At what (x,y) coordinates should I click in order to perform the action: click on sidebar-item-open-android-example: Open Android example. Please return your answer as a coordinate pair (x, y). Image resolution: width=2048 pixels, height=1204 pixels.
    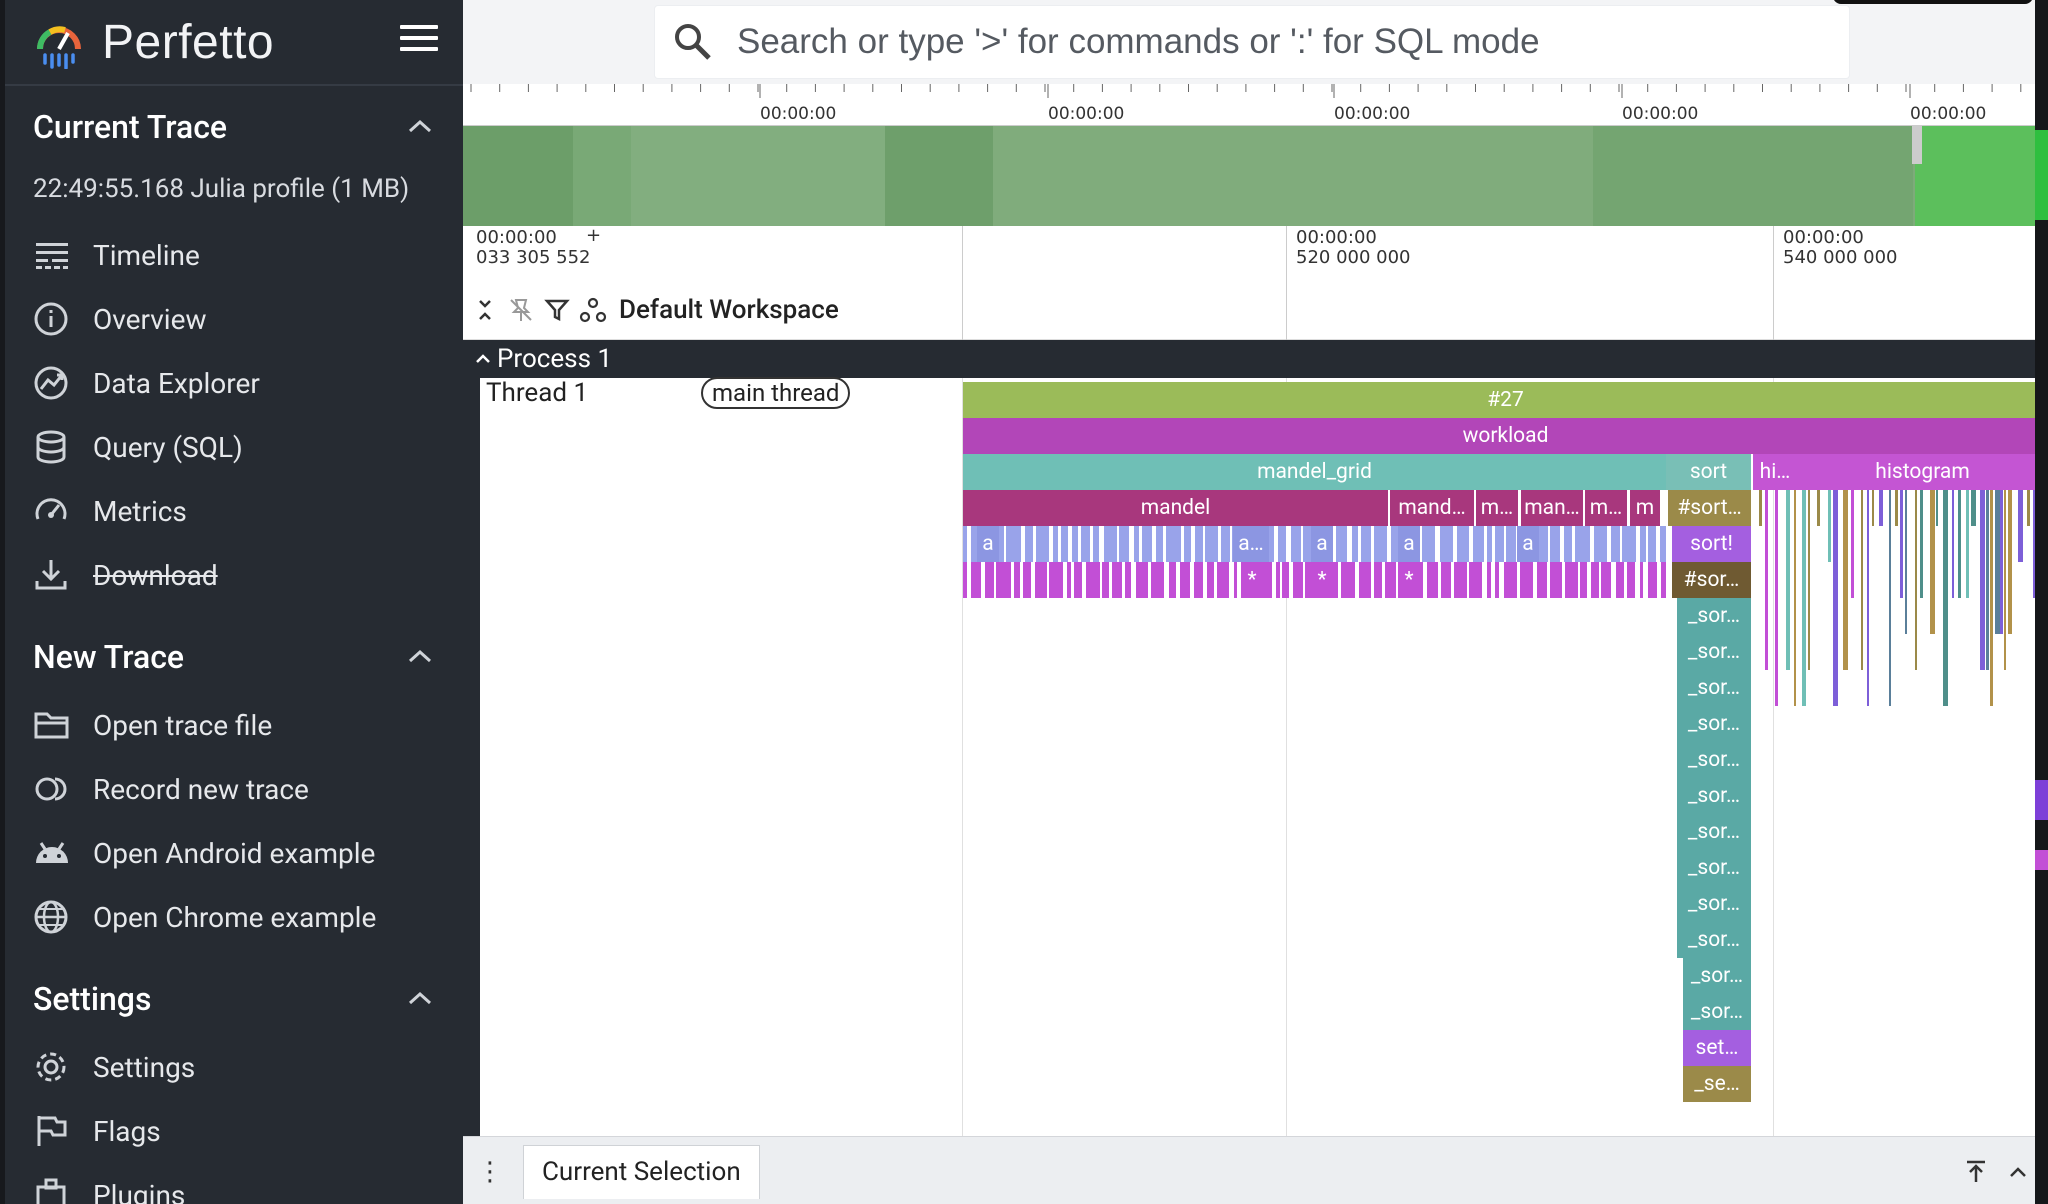
    Looking at the image, I should click on (204, 853).